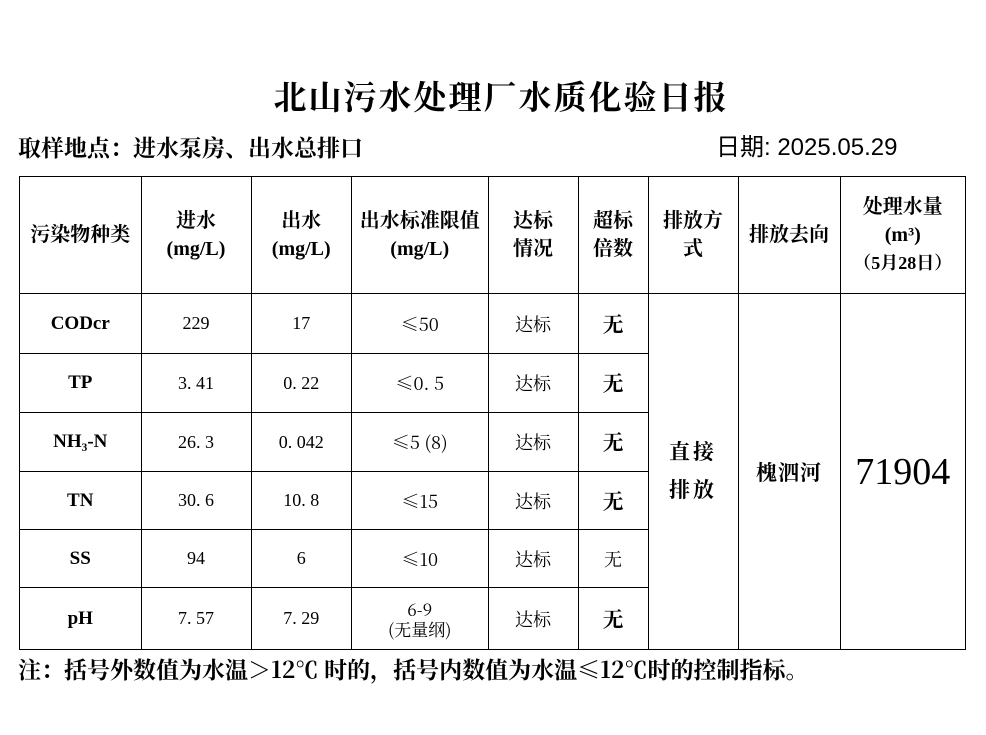 The height and width of the screenshot is (735, 986). I want to click on header-effluent-limit: 出水标准限值 (mg/L), so click(420, 235).